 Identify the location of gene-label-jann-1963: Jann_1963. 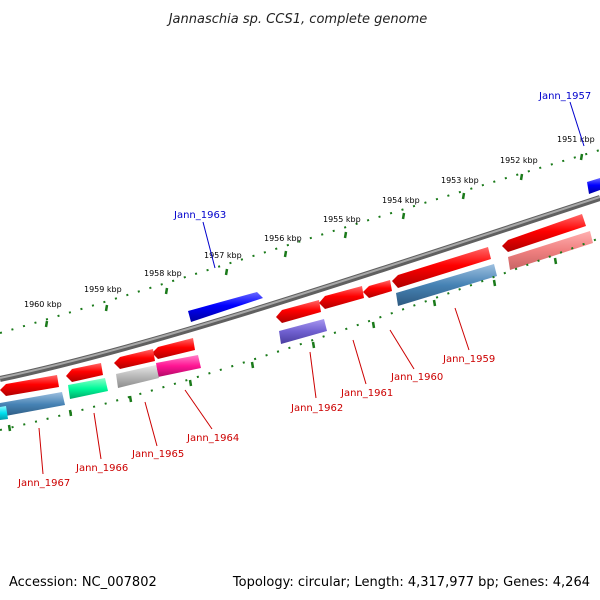
(199, 215).